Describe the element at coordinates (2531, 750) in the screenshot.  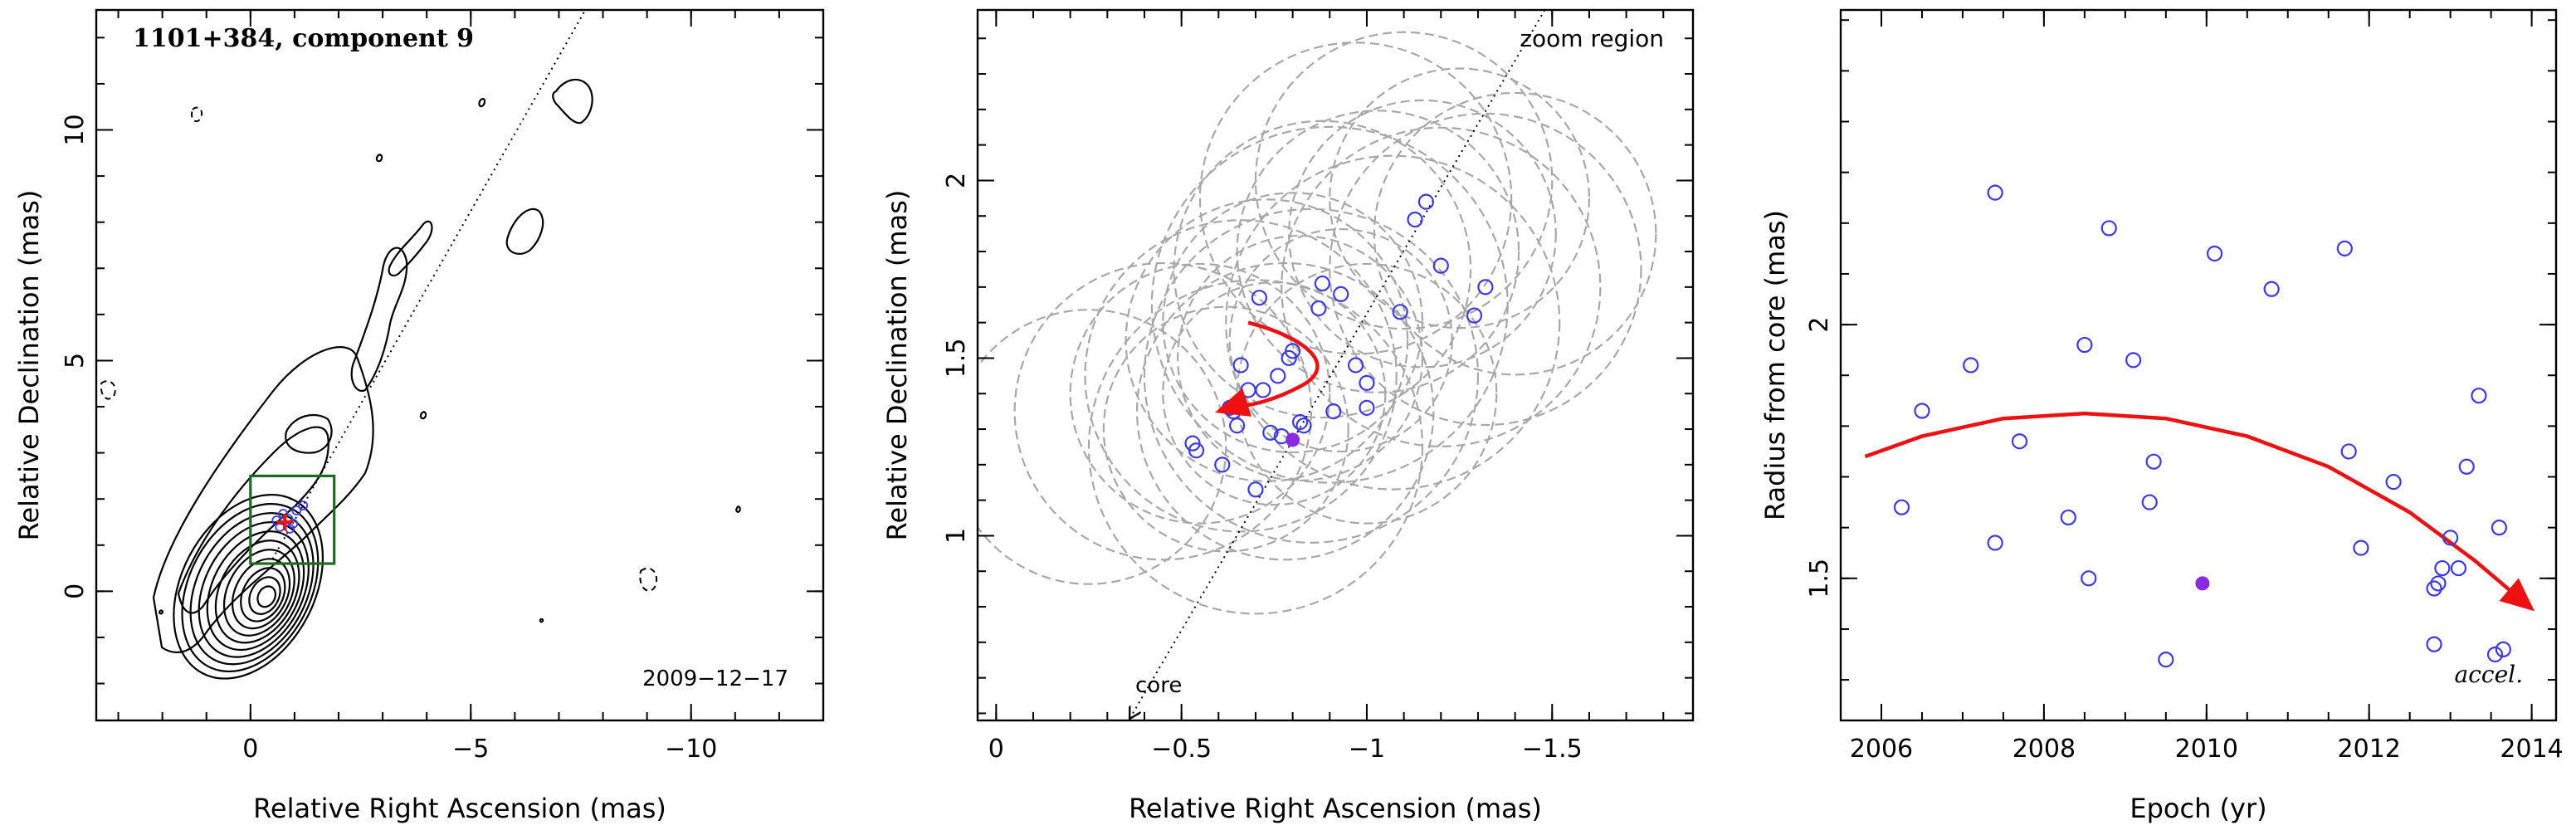
I see `x-tick-label: 2014` at that location.